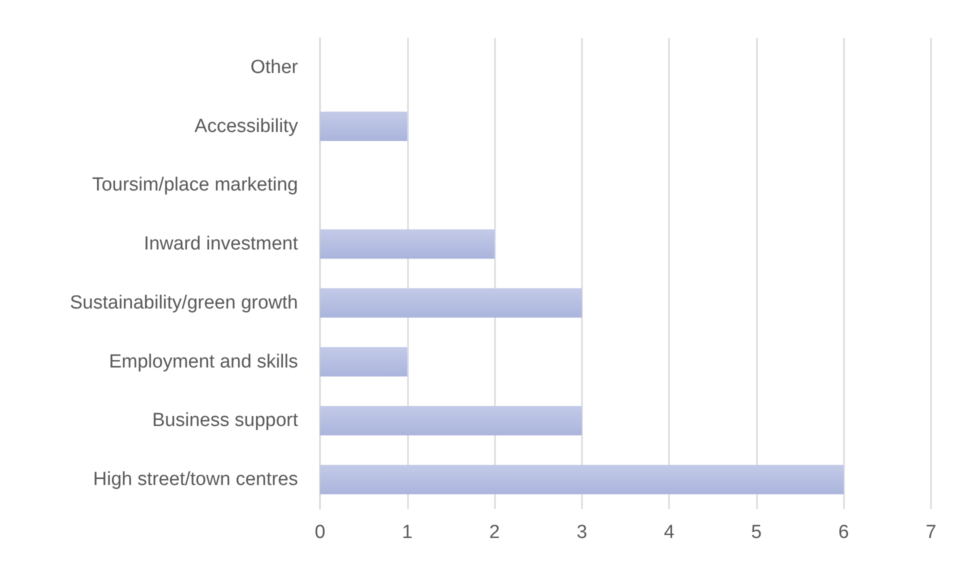  What do you see at coordinates (203, 361) in the screenshot?
I see `y-tick-label: Employment and skills` at bounding box center [203, 361].